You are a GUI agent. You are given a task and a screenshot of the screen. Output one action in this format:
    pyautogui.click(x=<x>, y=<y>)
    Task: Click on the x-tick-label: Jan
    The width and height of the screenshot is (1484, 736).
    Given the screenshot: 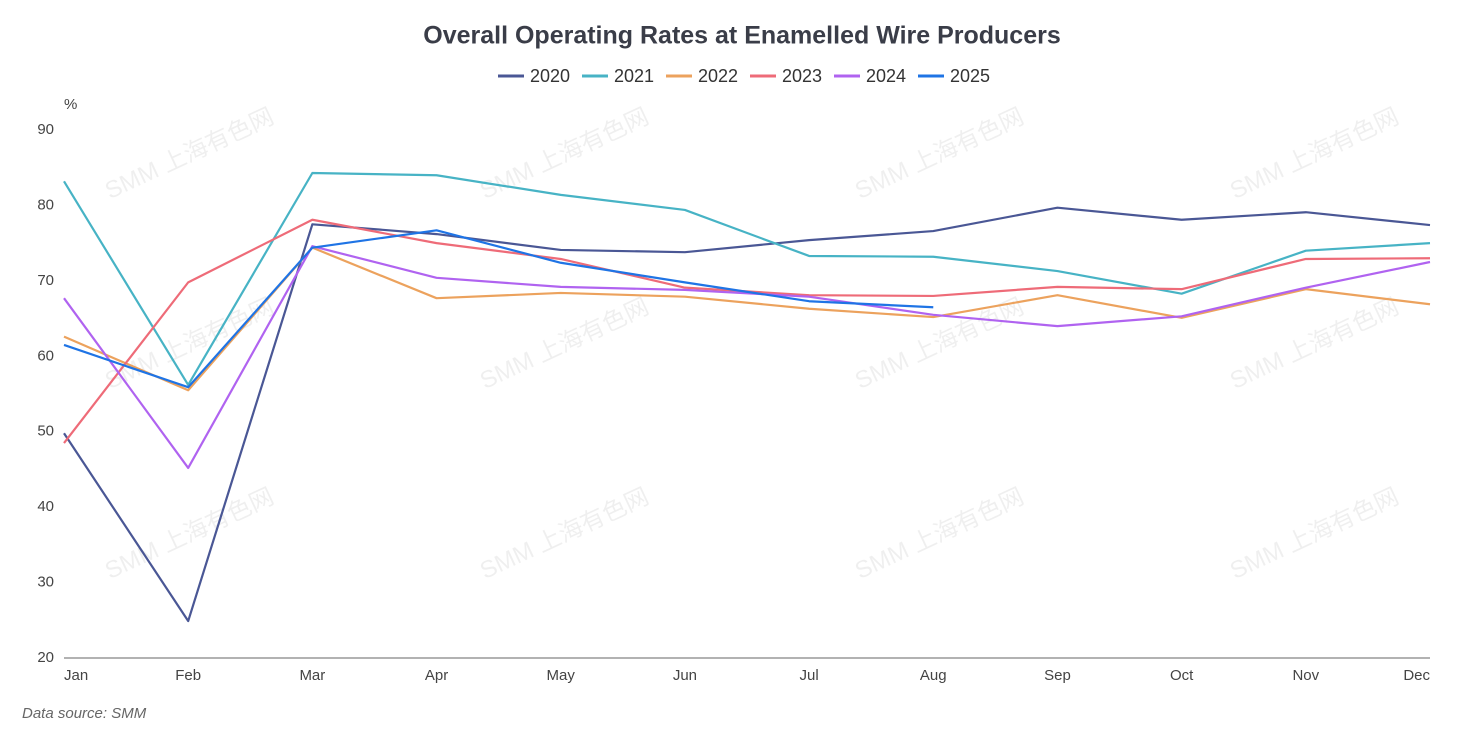 What is the action you would take?
    pyautogui.click(x=76, y=675)
    